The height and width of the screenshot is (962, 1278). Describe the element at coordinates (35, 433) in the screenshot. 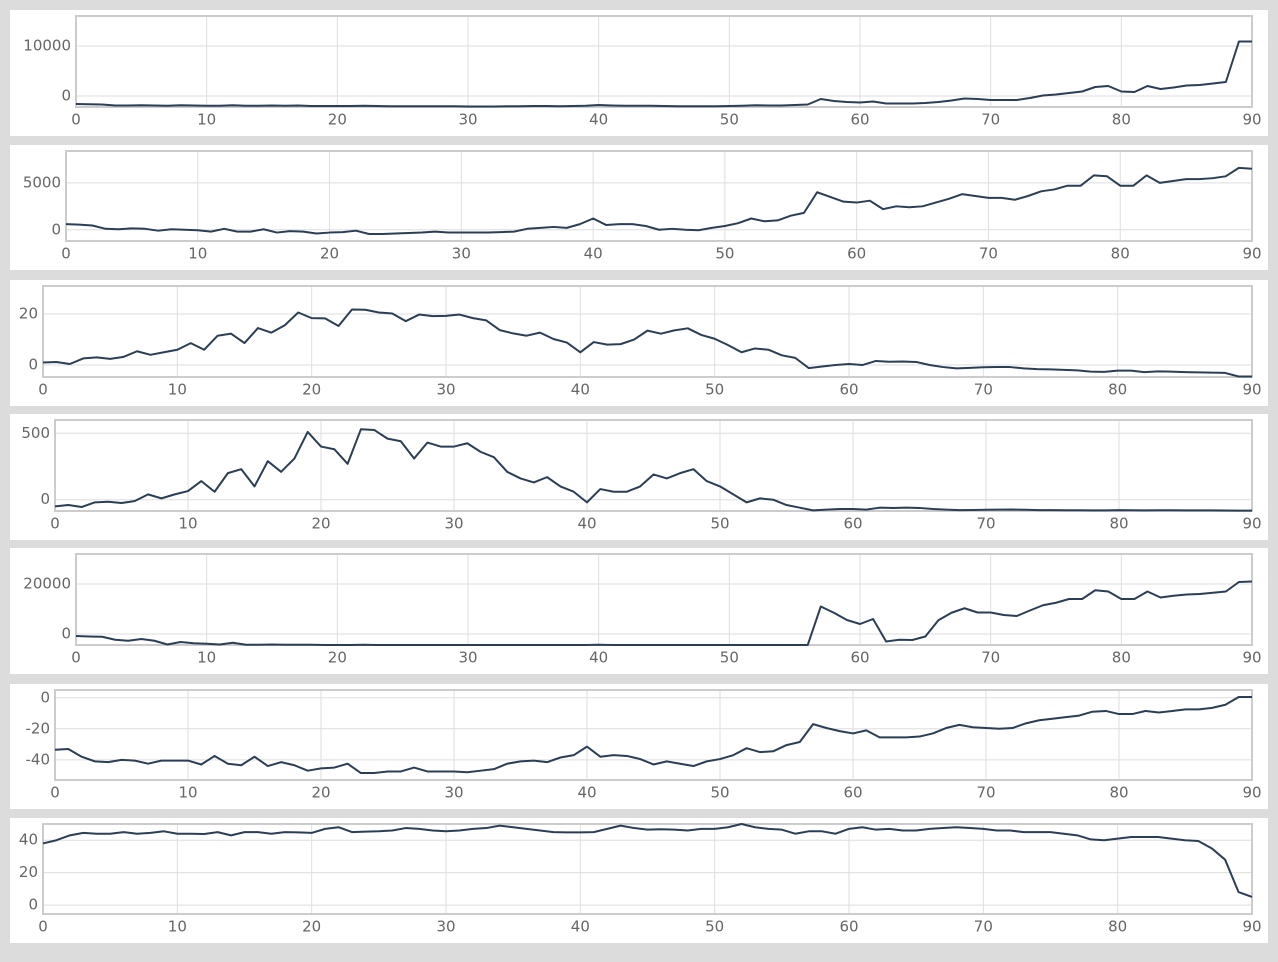

I see `y-tick-label: 500` at that location.